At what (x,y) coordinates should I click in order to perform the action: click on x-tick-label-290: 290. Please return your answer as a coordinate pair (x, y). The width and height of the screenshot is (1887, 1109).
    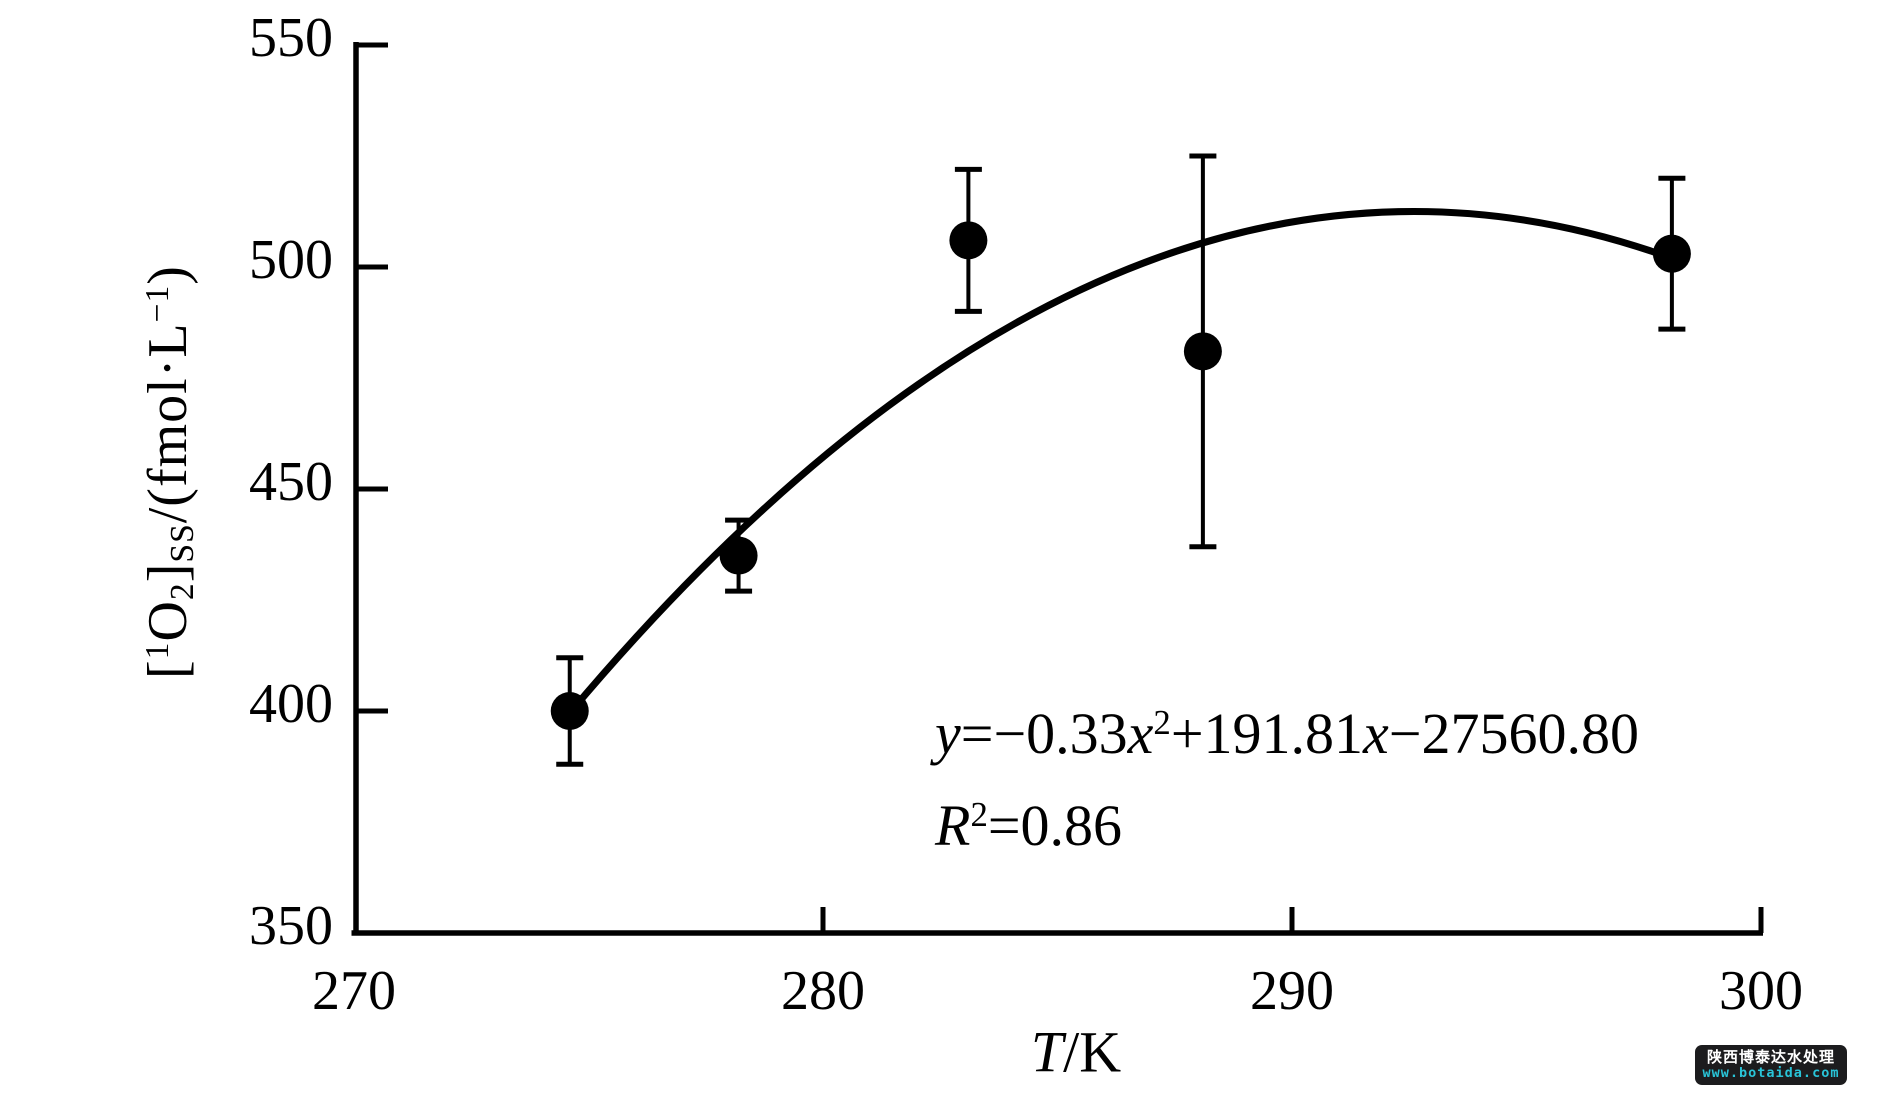
    Looking at the image, I should click on (1292, 991).